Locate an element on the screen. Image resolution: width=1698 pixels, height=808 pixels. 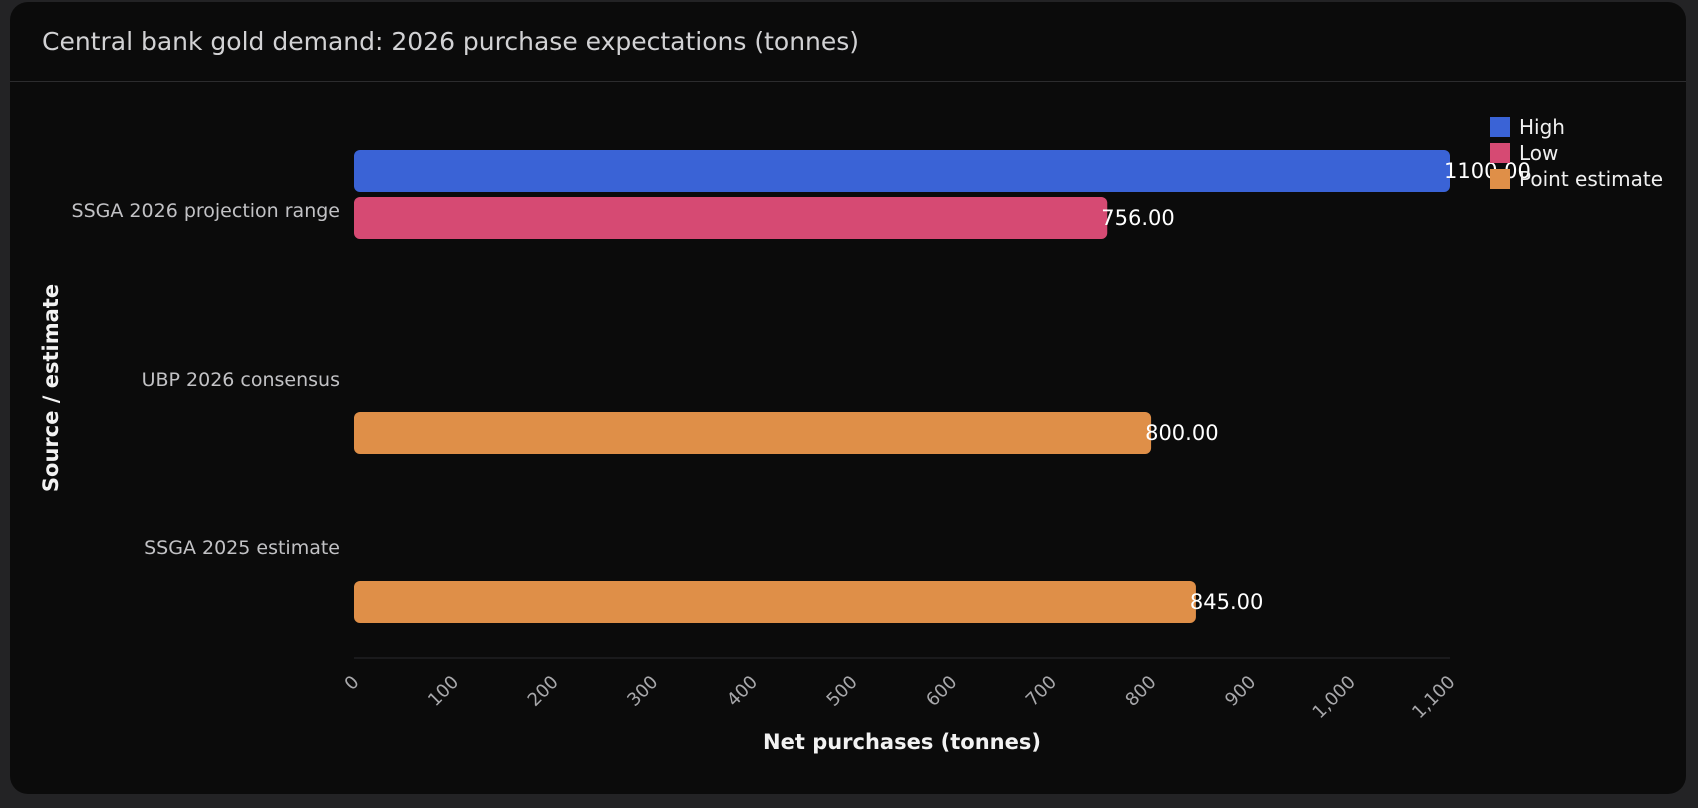
legend-label-2: Low is located at coordinates (1538, 153).